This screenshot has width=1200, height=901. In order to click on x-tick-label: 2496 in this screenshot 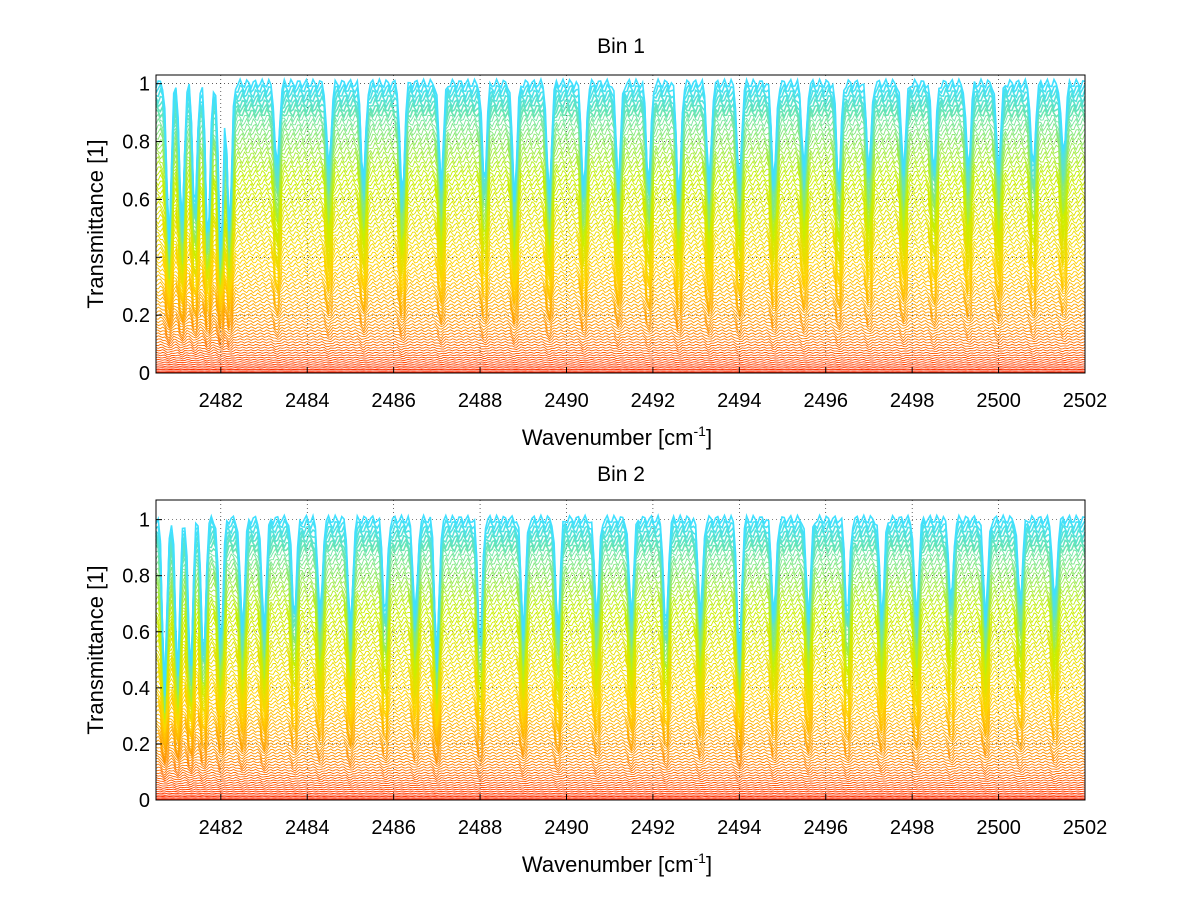, I will do `click(825, 401)`.